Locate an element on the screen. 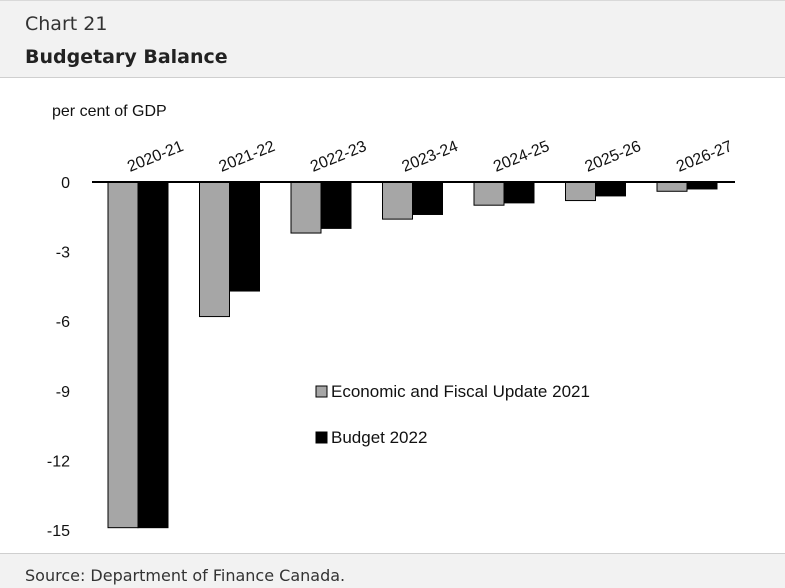 This screenshot has height=588, width=785. chart-title: Budgetary Balance is located at coordinates (126, 57).